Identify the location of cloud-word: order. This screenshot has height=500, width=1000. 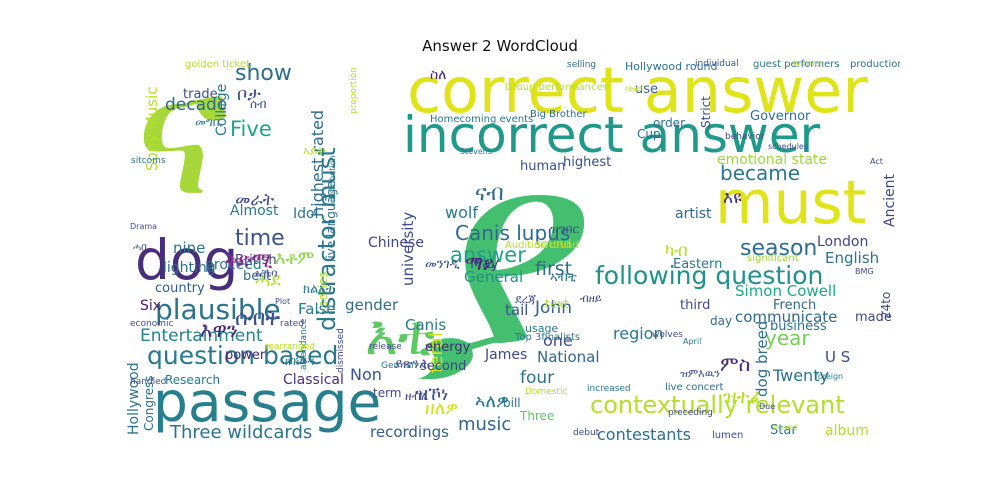
(669, 123).